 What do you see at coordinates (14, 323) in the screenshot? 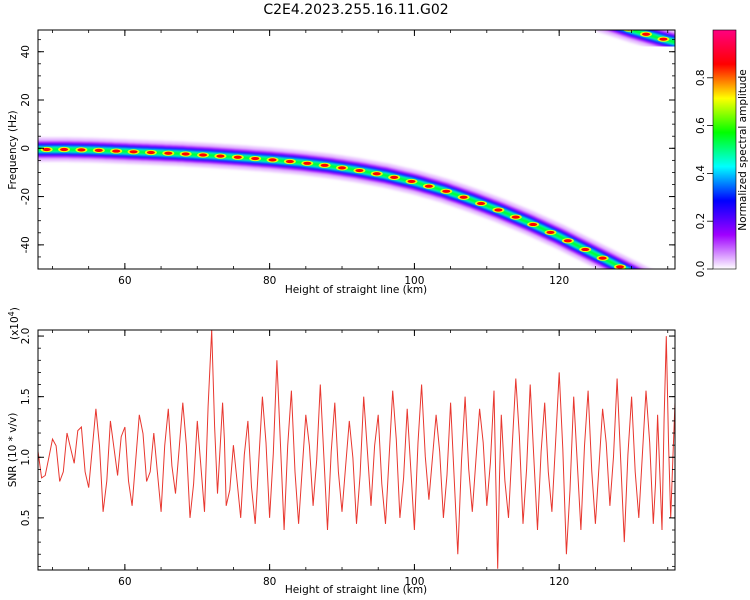
I see `snr-scale-label: (x104)` at bounding box center [14, 323].